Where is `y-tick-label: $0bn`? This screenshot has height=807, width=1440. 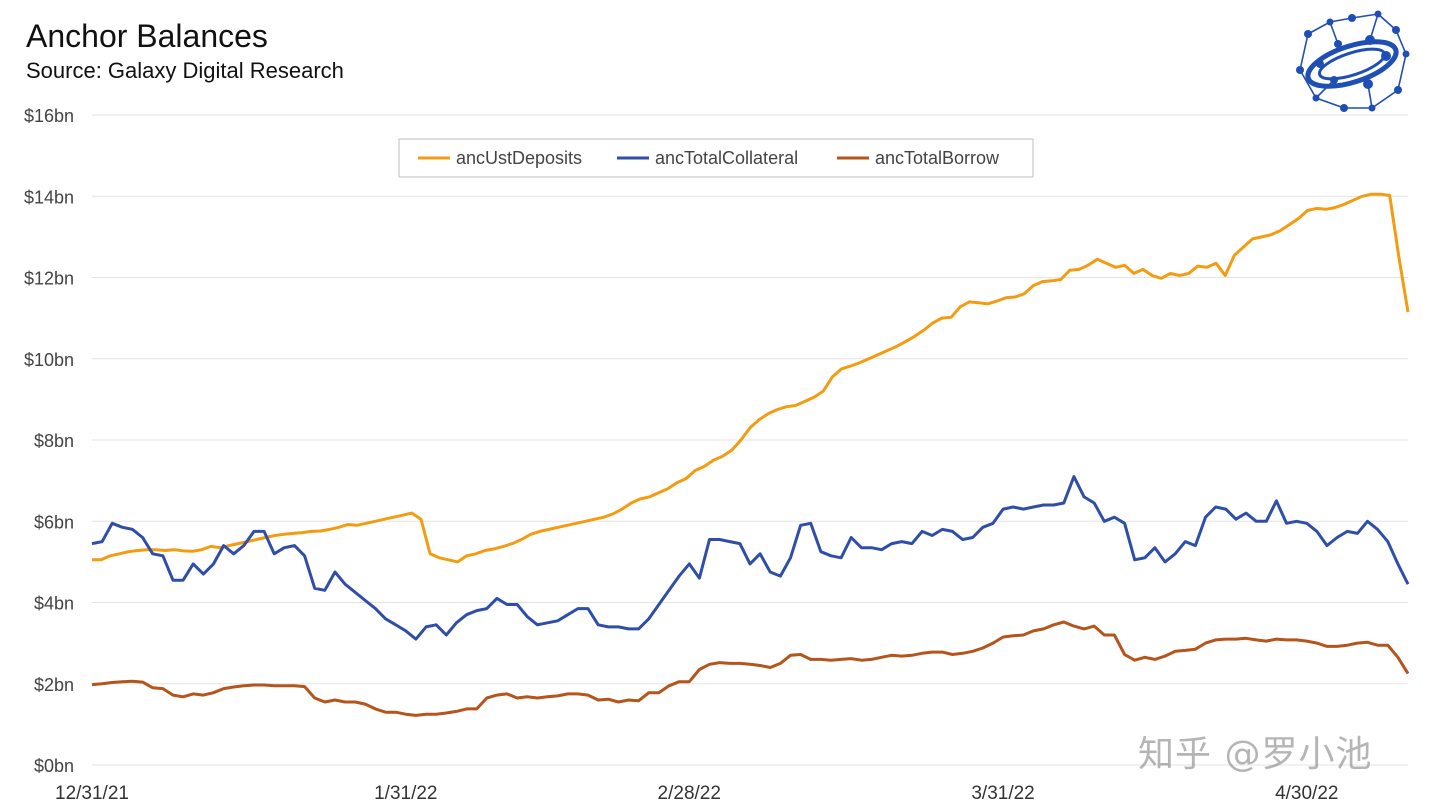
y-tick-label: $0bn is located at coordinates (54, 766).